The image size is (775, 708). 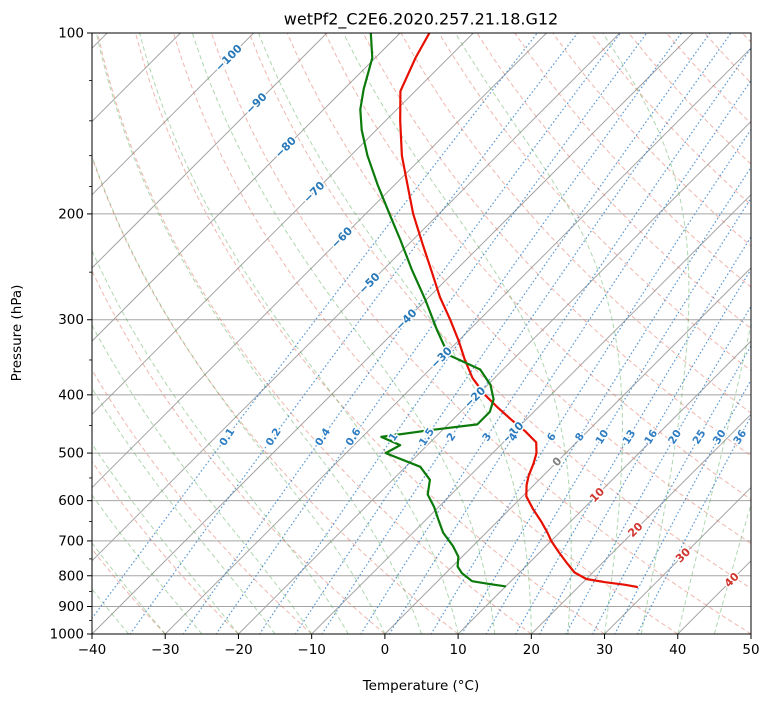 What do you see at coordinates (487, 437) in the screenshot?
I see `svg-text: 3` at bounding box center [487, 437].